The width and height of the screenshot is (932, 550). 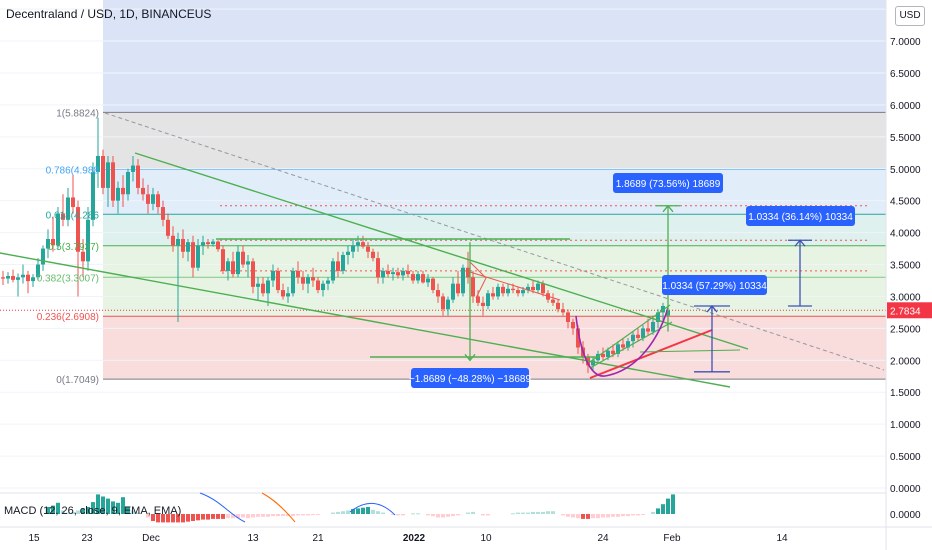 What do you see at coordinates (800, 216) in the screenshot?
I see `measure-label-bg` at bounding box center [800, 216].